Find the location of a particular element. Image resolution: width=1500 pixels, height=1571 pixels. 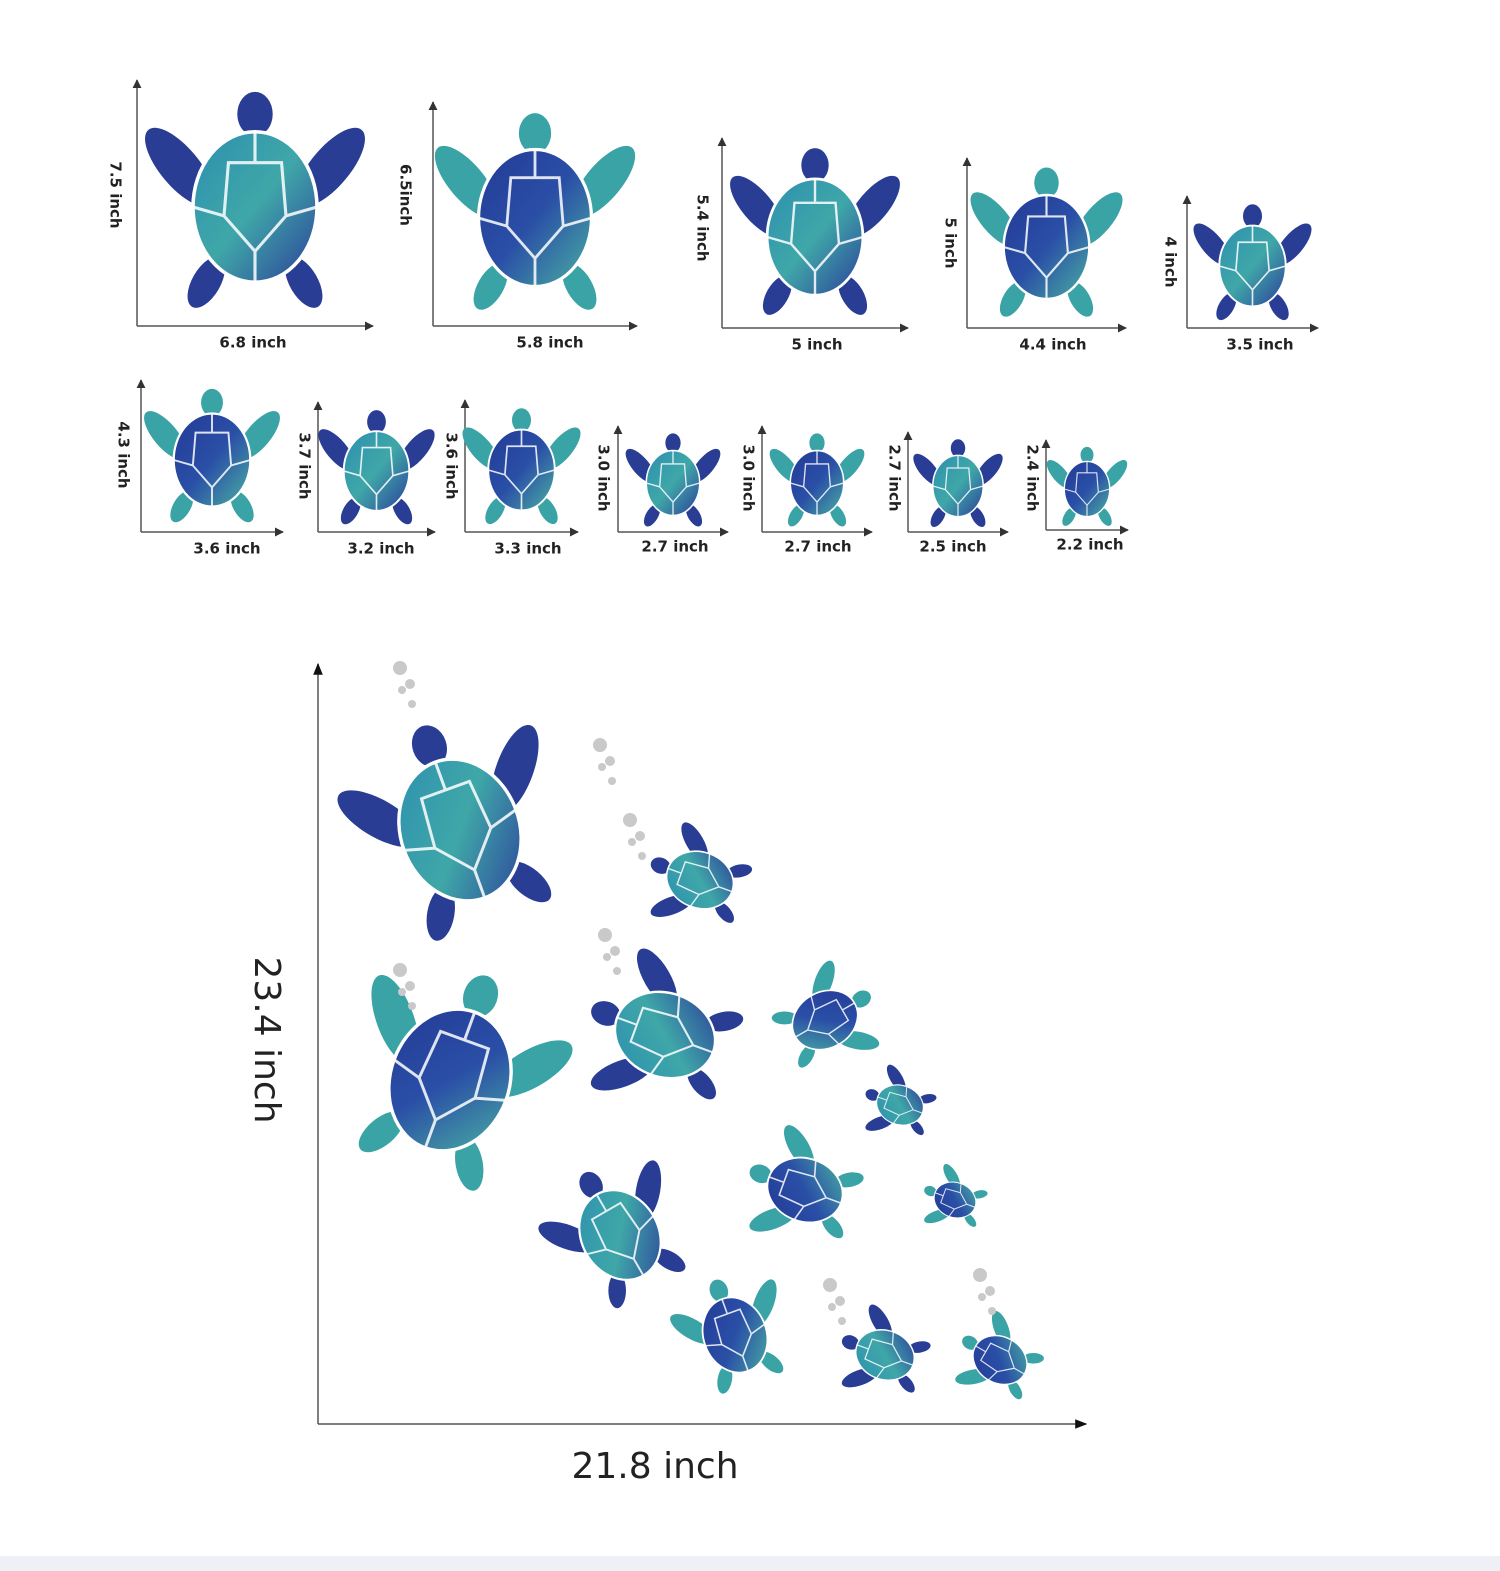

width-label: 3.3 inch is located at coordinates (527, 549).